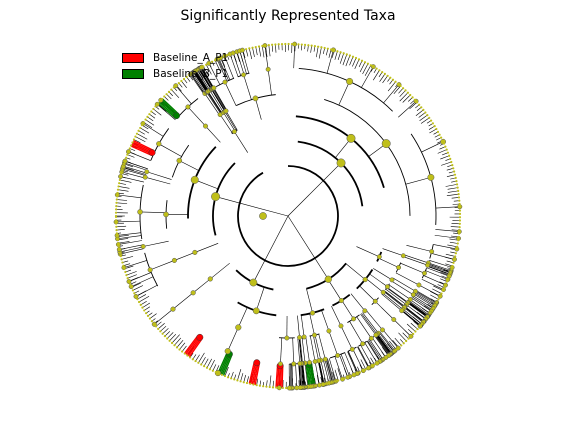  Describe the element at coordinates (143, 145) in the screenshot. I see `enriched-a-edge` at that location.